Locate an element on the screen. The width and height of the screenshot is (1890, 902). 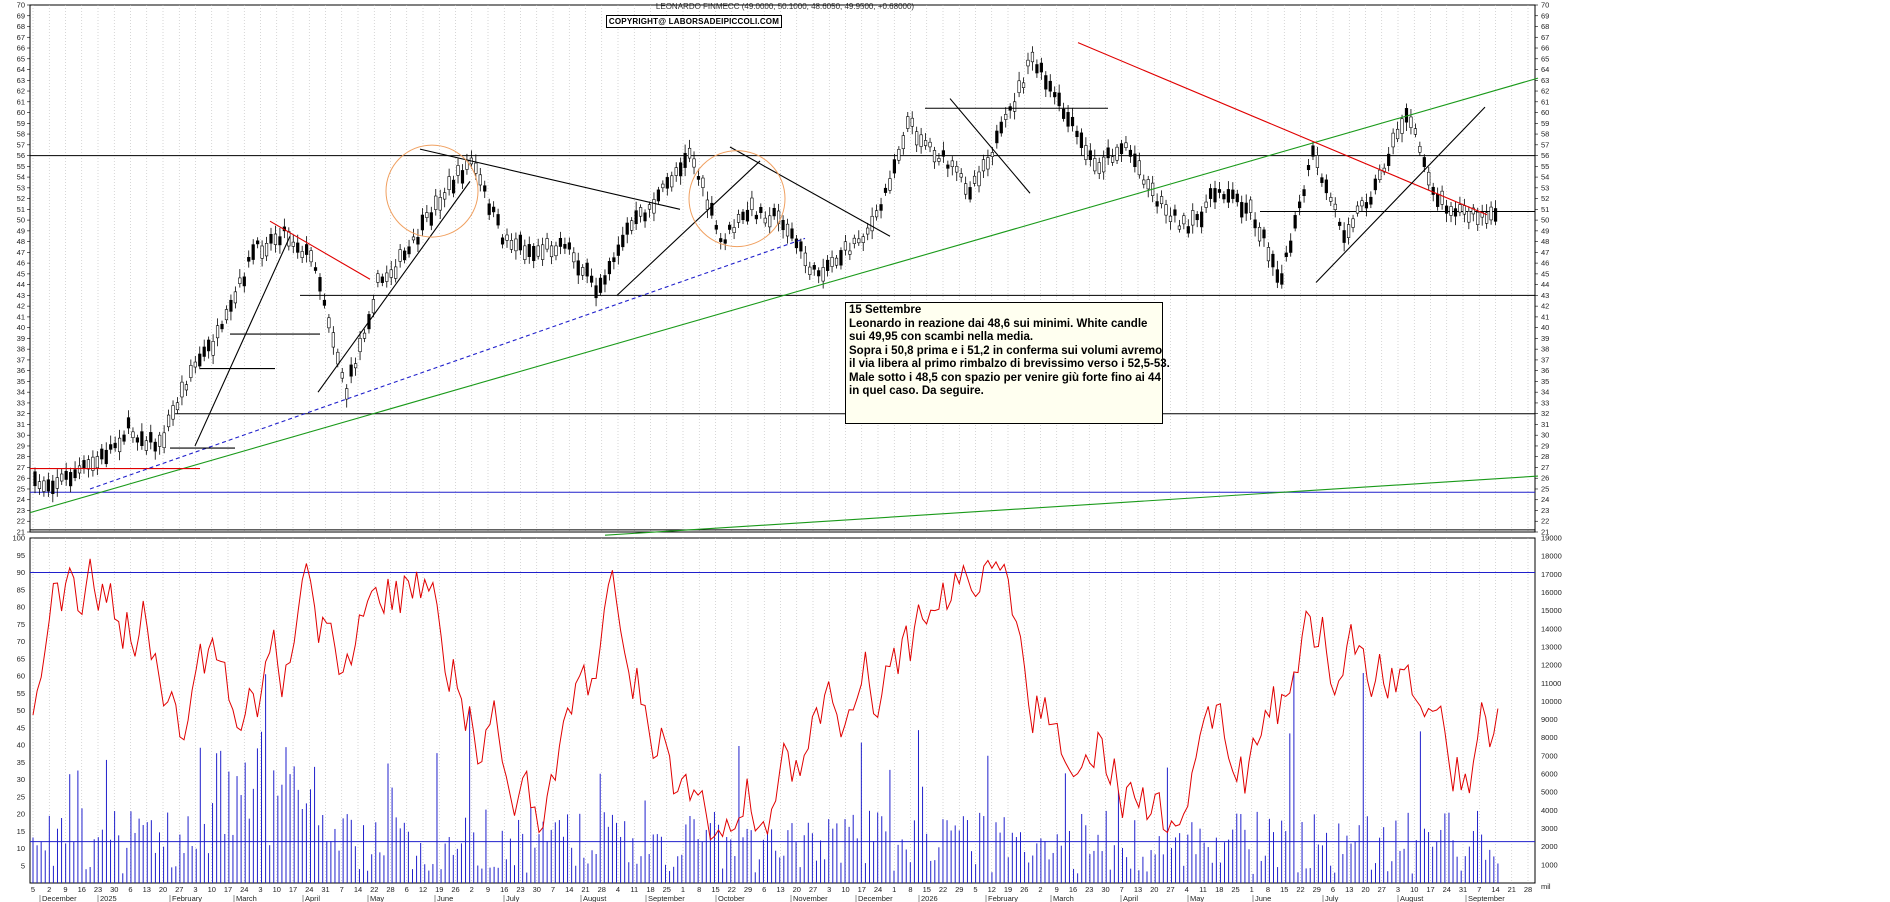
x-tick-label: 25 is located at coordinates (667, 889).